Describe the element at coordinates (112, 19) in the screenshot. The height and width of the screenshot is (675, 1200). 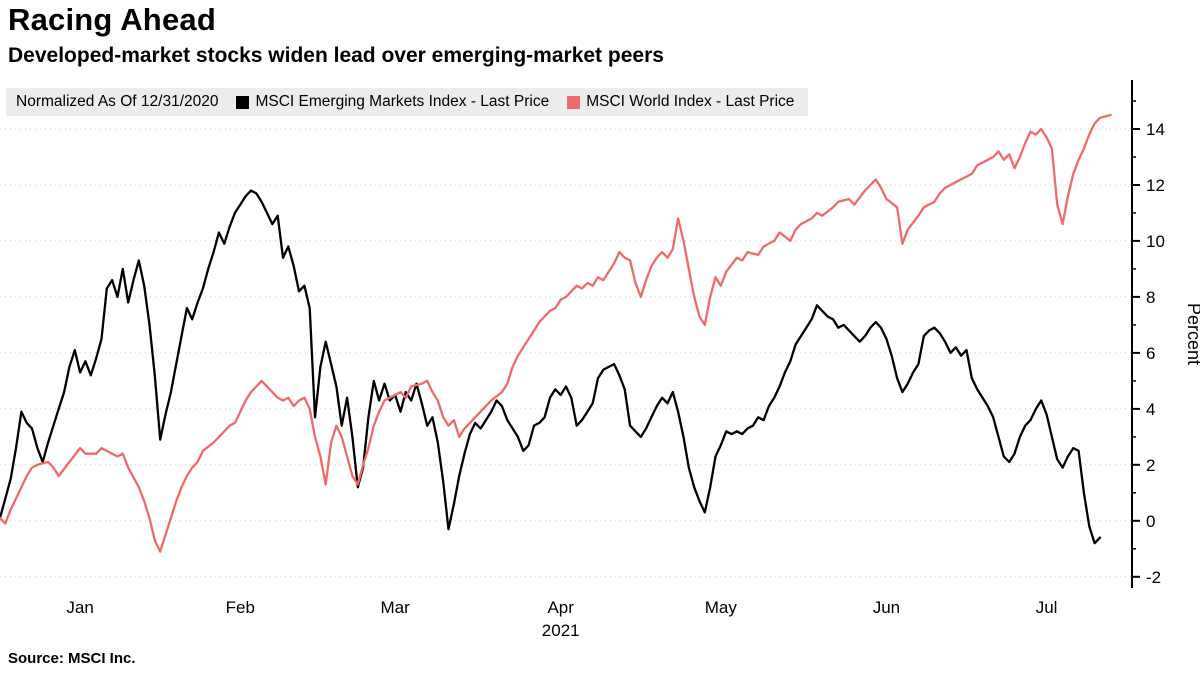
I see `page-title: Racing Ahead` at that location.